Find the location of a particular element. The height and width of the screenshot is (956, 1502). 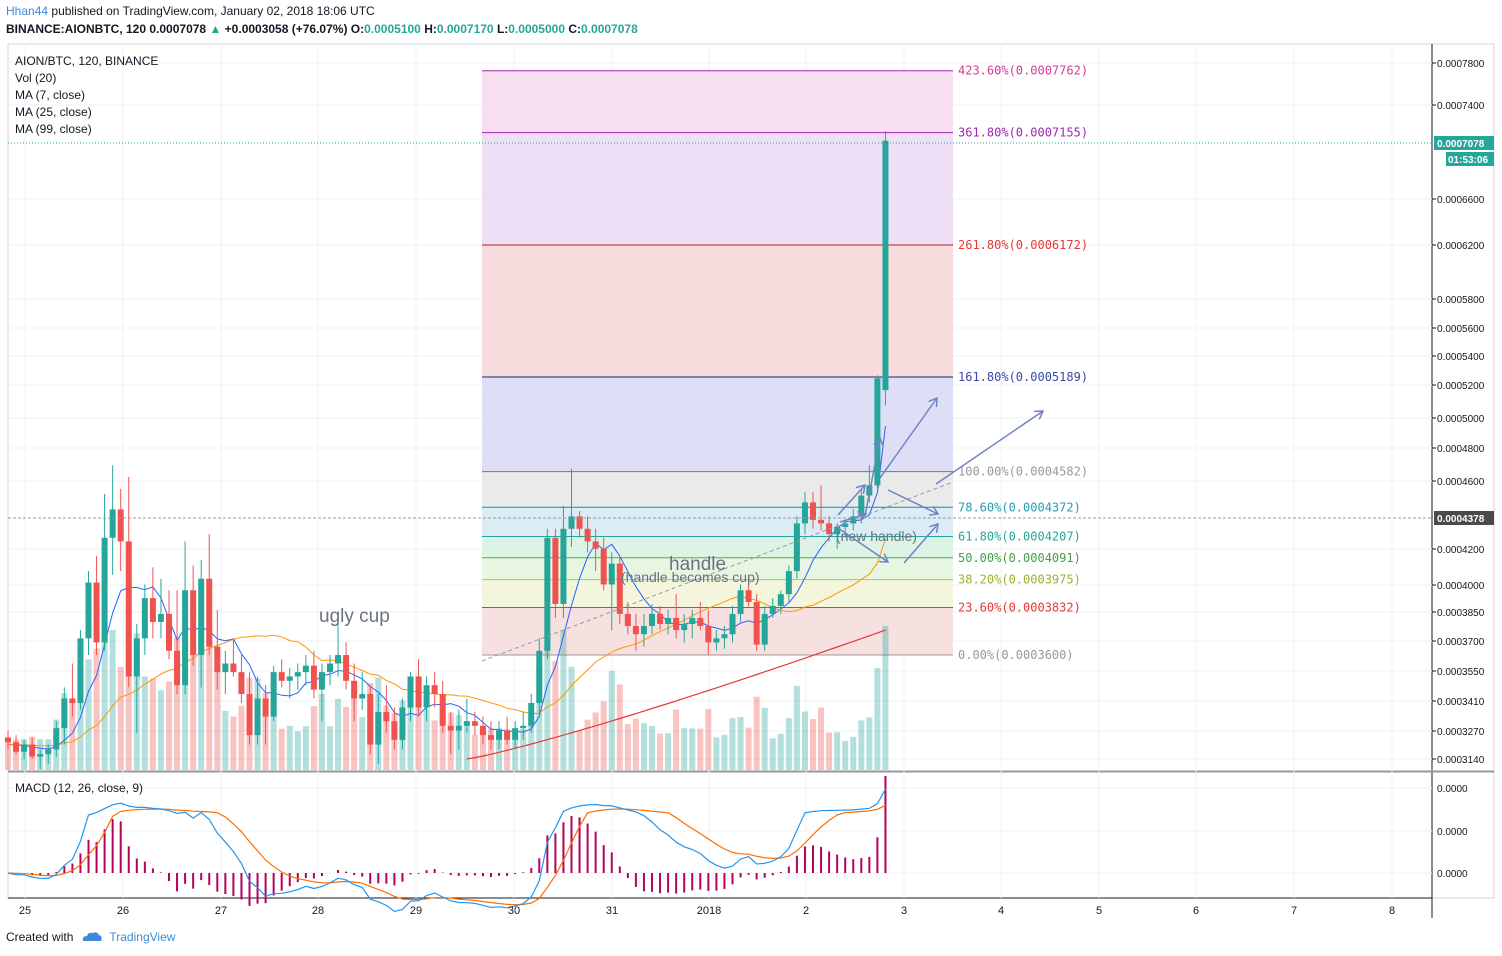

change-value: +0.0003058 (+76.07%) is located at coordinates (286, 29).